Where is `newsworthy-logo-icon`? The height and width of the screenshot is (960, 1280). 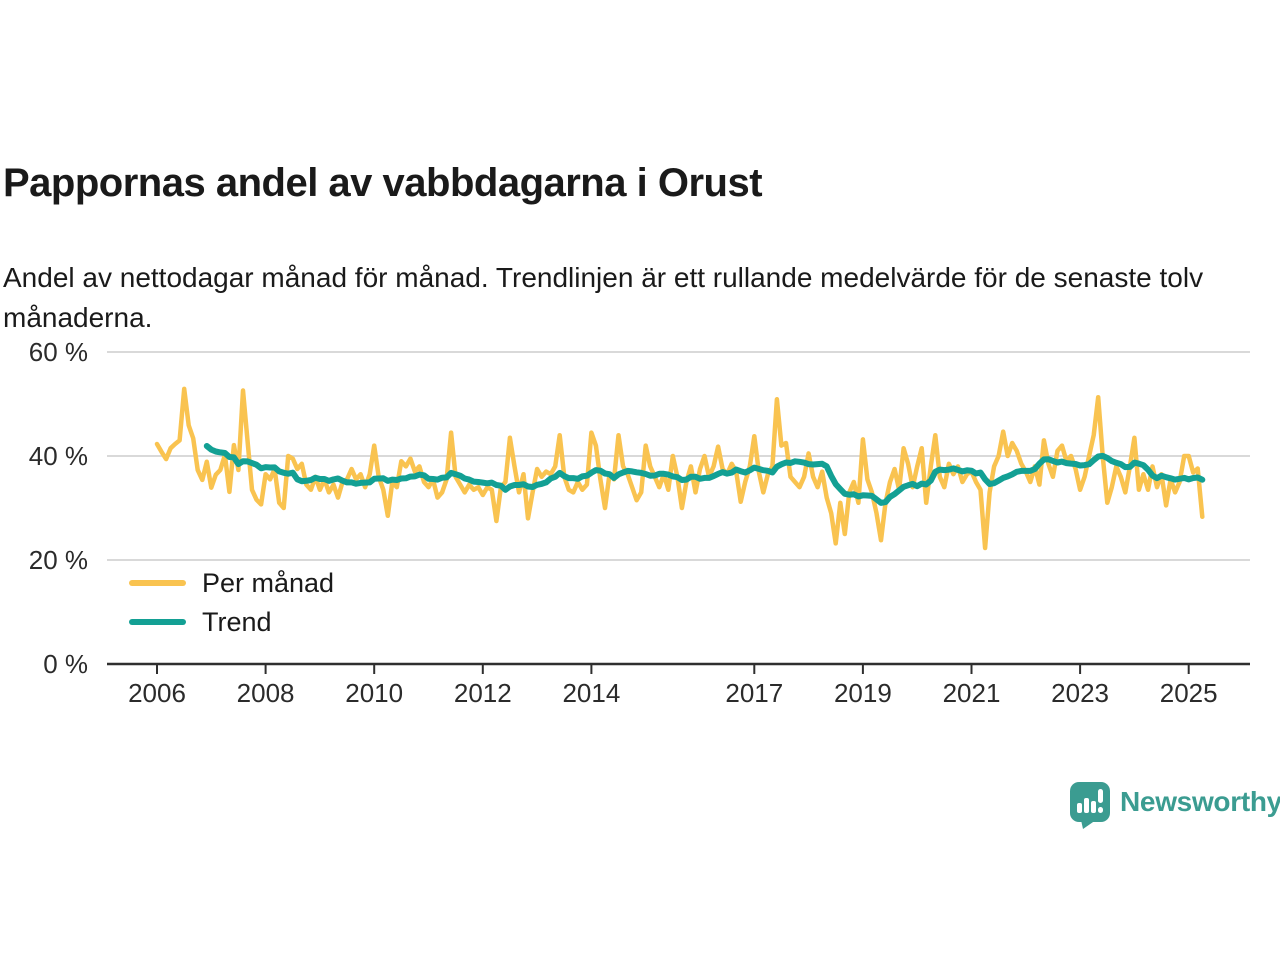 newsworthy-logo-icon is located at coordinates (1090, 805).